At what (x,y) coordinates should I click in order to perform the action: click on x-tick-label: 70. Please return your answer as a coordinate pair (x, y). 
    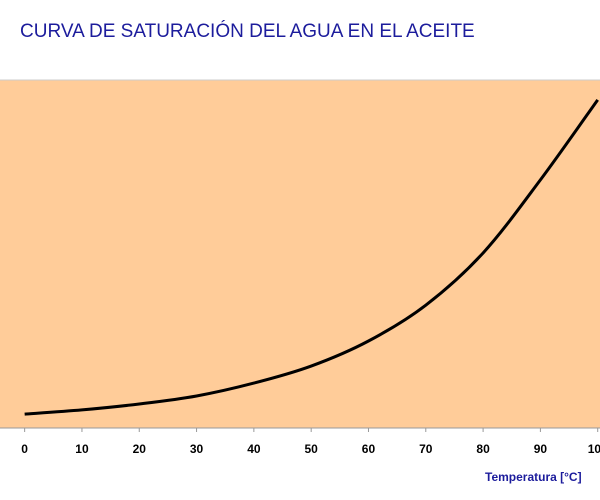
    Looking at the image, I should click on (426, 449).